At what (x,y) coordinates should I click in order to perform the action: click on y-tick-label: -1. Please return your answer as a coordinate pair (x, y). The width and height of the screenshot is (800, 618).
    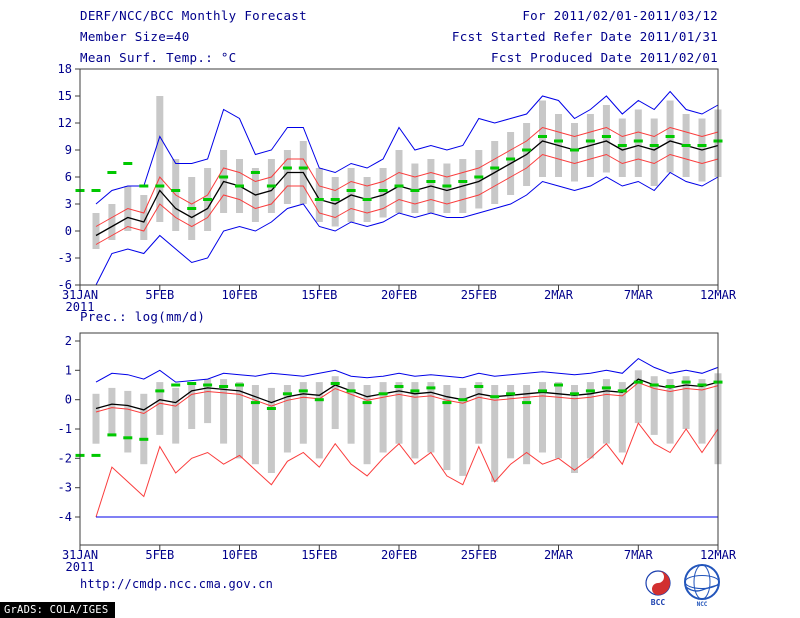
    Looking at the image, I should click on (65, 429).